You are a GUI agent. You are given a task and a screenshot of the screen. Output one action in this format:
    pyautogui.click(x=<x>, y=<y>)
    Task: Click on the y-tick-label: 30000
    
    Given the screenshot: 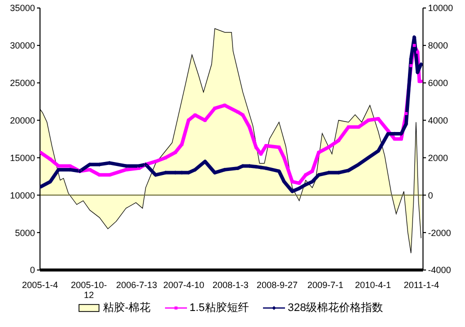 What is the action you would take?
    pyautogui.click(x=22, y=45)
    